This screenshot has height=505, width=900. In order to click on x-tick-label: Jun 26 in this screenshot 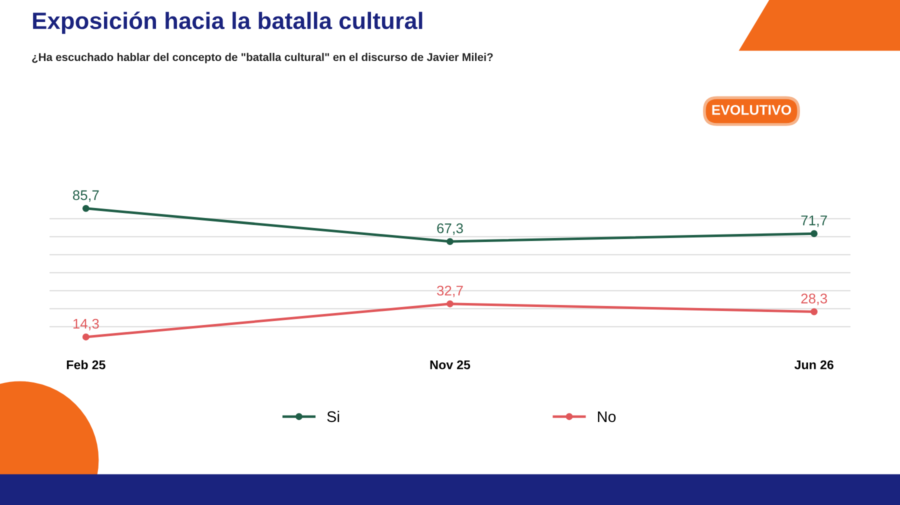, I will do `click(814, 365)`.